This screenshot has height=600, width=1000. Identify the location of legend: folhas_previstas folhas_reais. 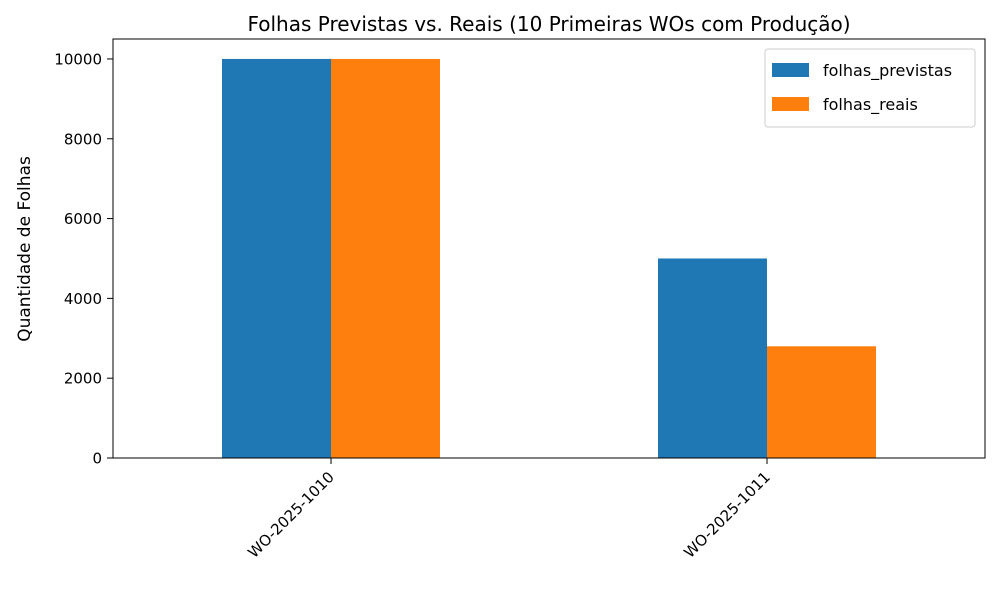
(870, 88).